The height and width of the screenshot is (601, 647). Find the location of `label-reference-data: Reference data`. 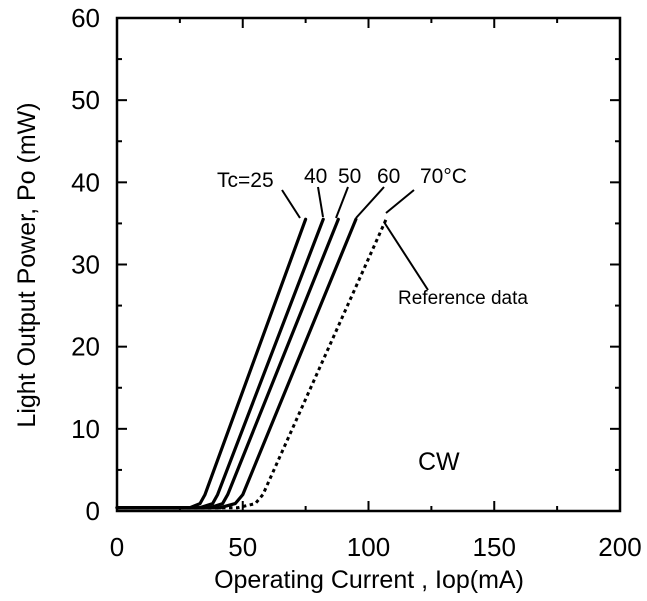

label-reference-data: Reference data is located at coordinates (463, 298).